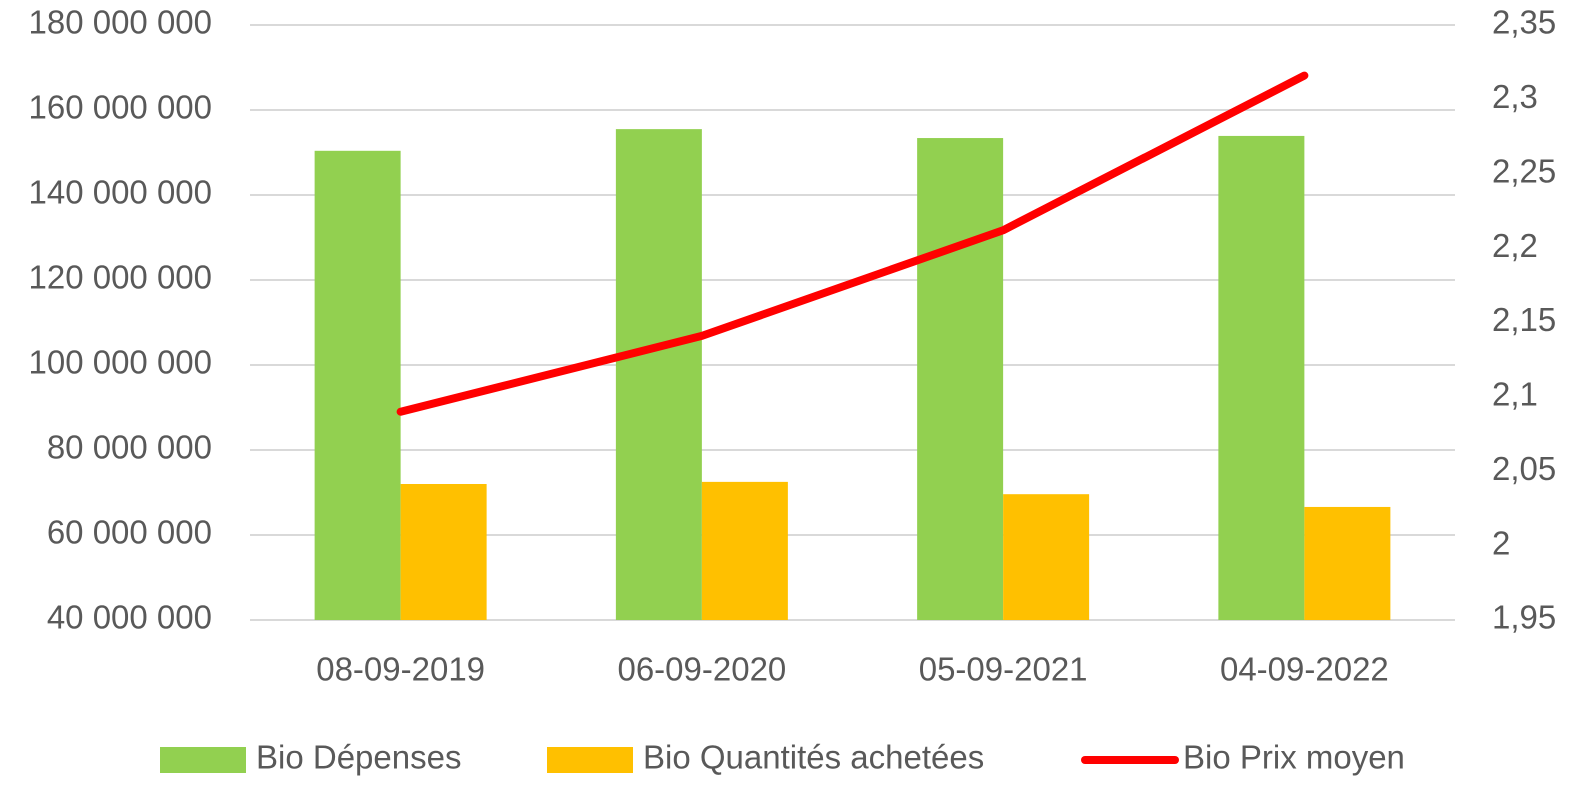  What do you see at coordinates (1501, 542) in the screenshot?
I see `y2-tick-label: 2` at bounding box center [1501, 542].